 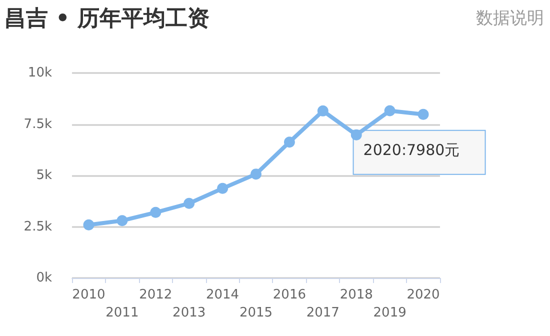 I want to click on x-tick-label: 2016, so click(x=289, y=295).